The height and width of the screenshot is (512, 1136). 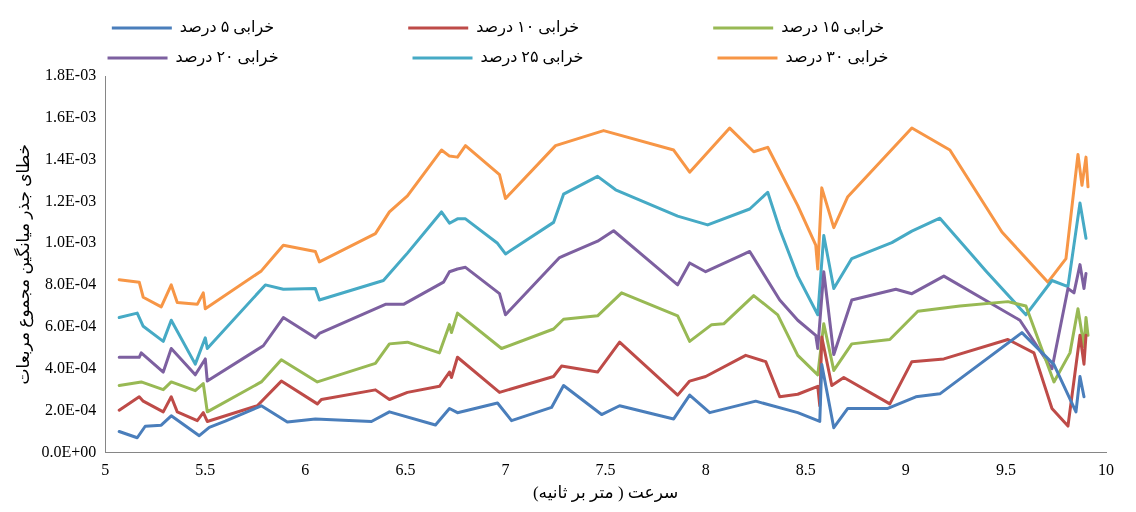 I want to click on legend-label: خرابی ۲۰ درصد, so click(x=287, y=58).